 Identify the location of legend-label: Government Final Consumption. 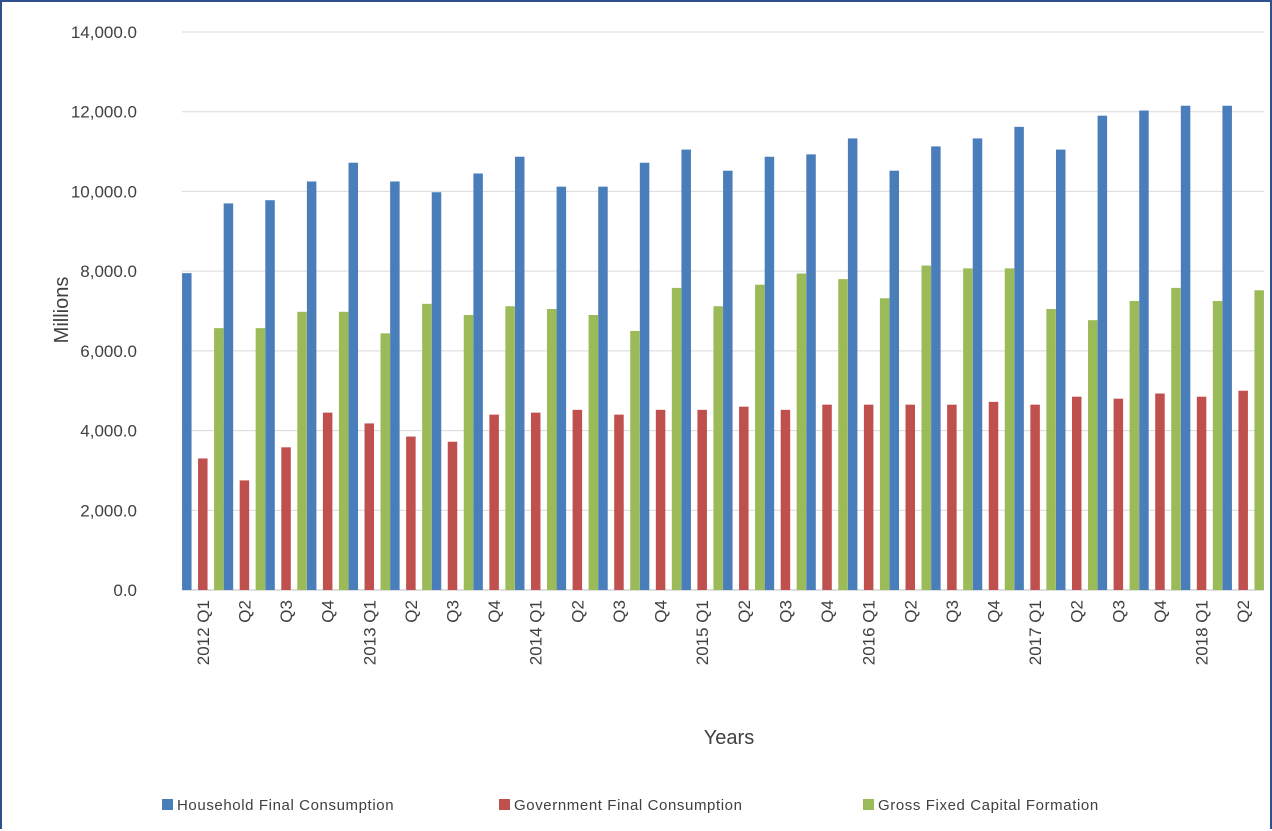
(628, 805).